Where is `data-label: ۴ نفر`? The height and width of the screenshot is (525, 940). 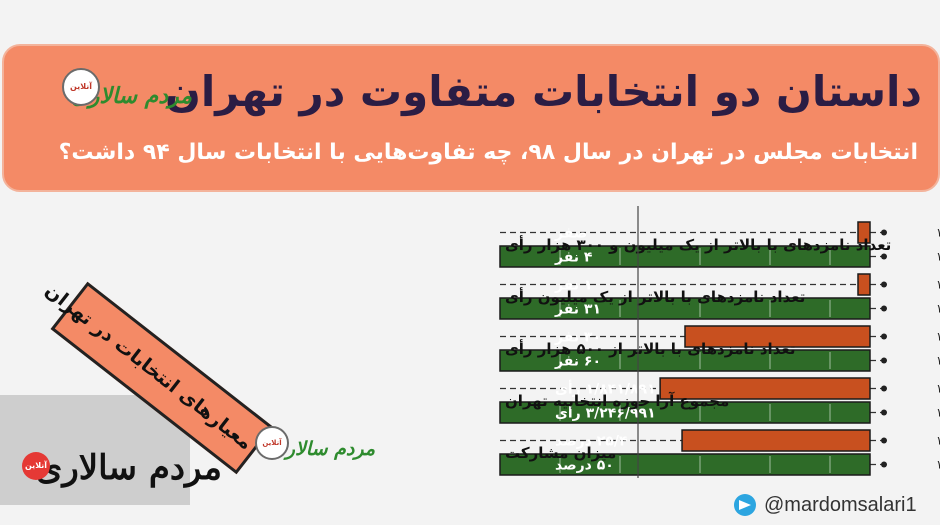 data-label: ۴ نفر is located at coordinates (573, 258).